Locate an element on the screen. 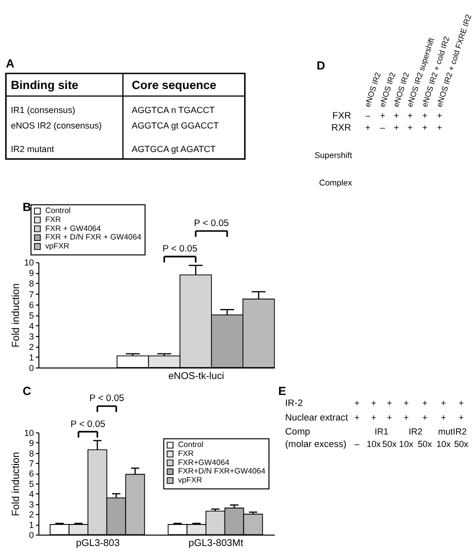 The width and height of the screenshot is (474, 554). text: IR2 mutant is located at coordinates (32, 149).